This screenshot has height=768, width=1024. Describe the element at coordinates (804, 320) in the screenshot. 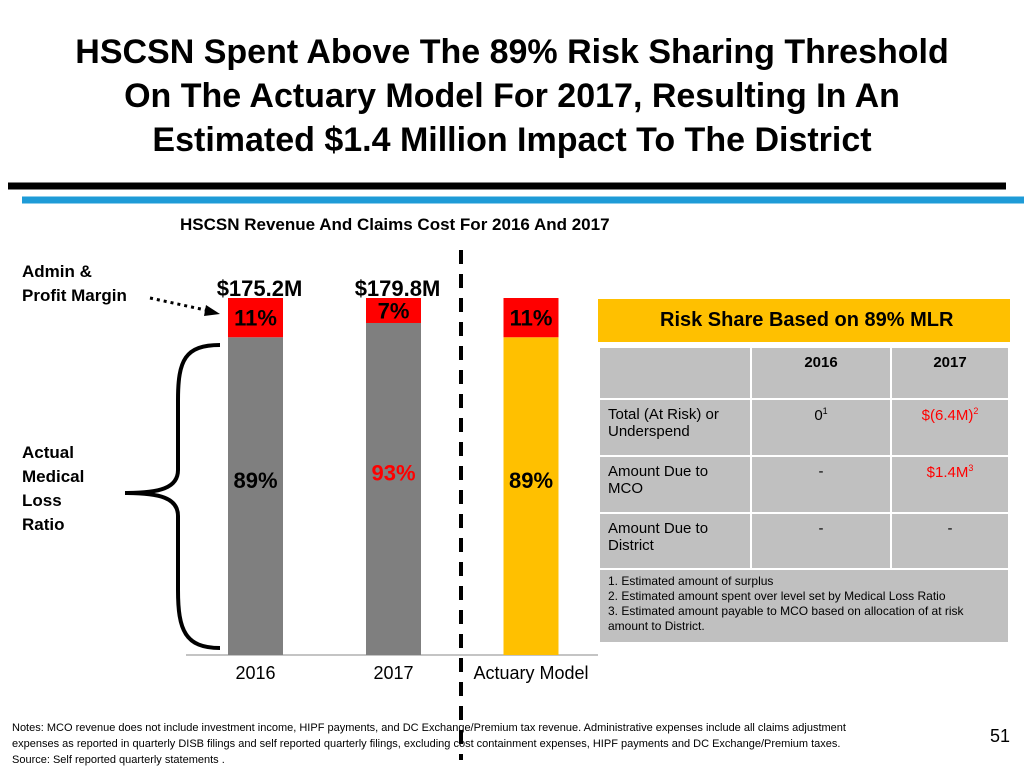

I see `table-title: Risk Share Based on 89% MLR` at that location.